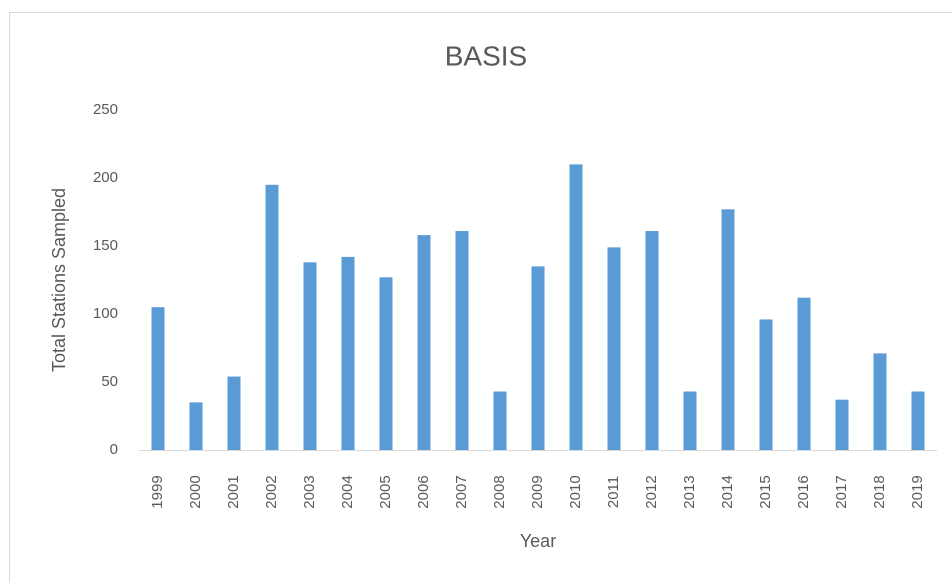 Image resolution: width=952 pixels, height=583 pixels. What do you see at coordinates (765, 491) in the screenshot?
I see `x-tick-label: 2015` at bounding box center [765, 491].